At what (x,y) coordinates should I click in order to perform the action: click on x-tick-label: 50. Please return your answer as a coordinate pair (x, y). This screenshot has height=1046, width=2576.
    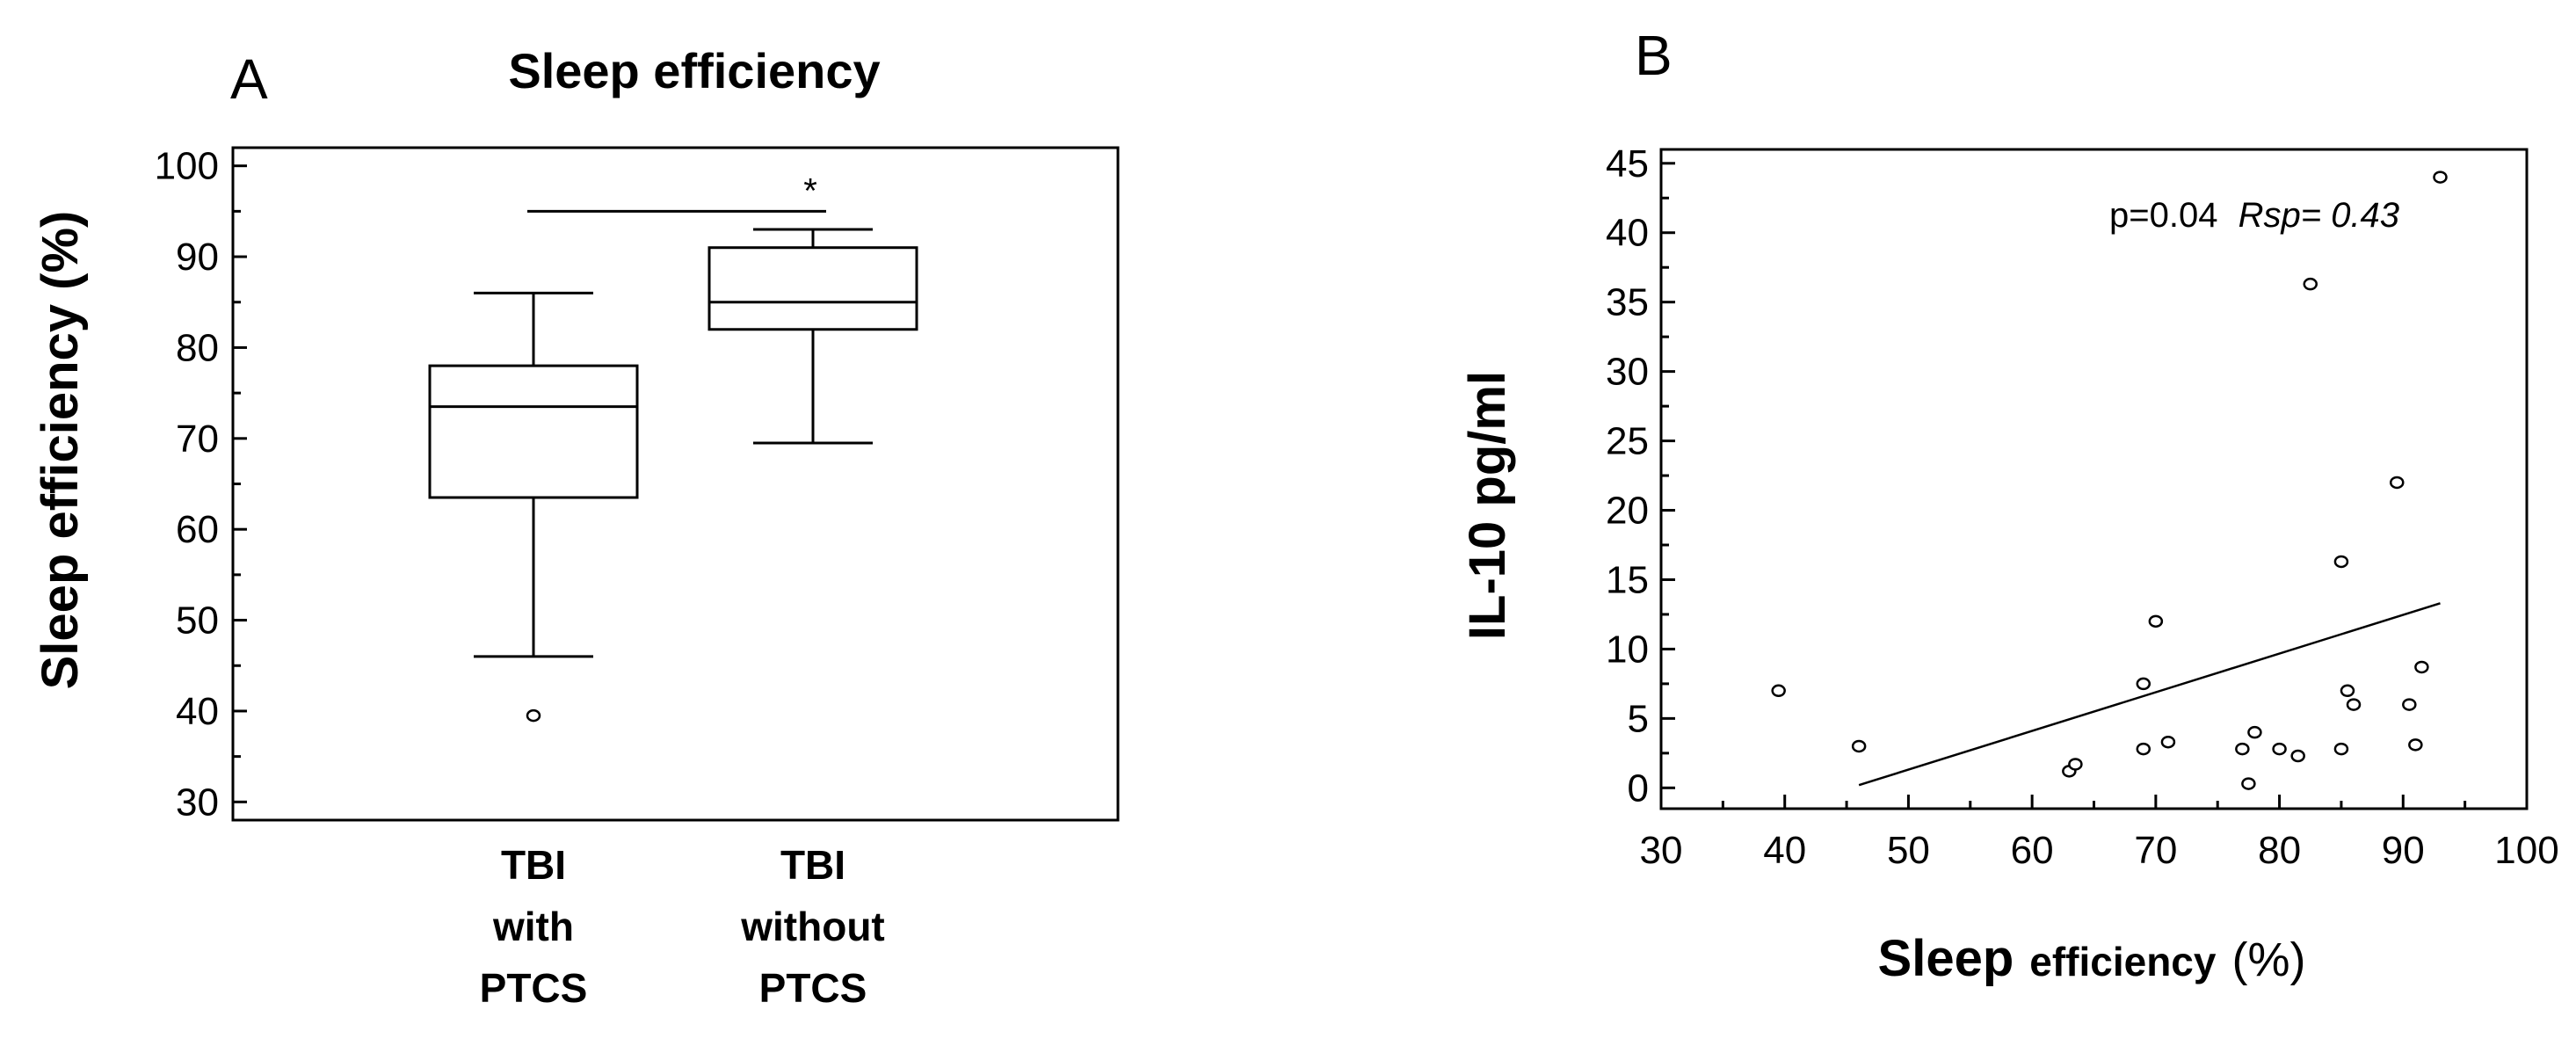
    Looking at the image, I should click on (1908, 851).